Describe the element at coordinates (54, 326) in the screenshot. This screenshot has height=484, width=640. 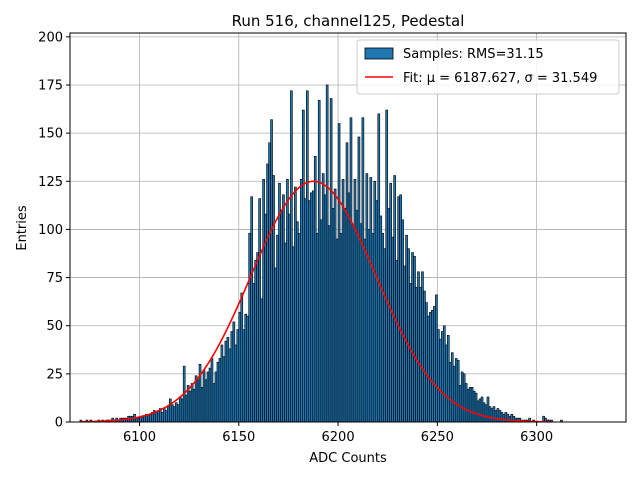
I see `y-tick-label-2: 50` at that location.